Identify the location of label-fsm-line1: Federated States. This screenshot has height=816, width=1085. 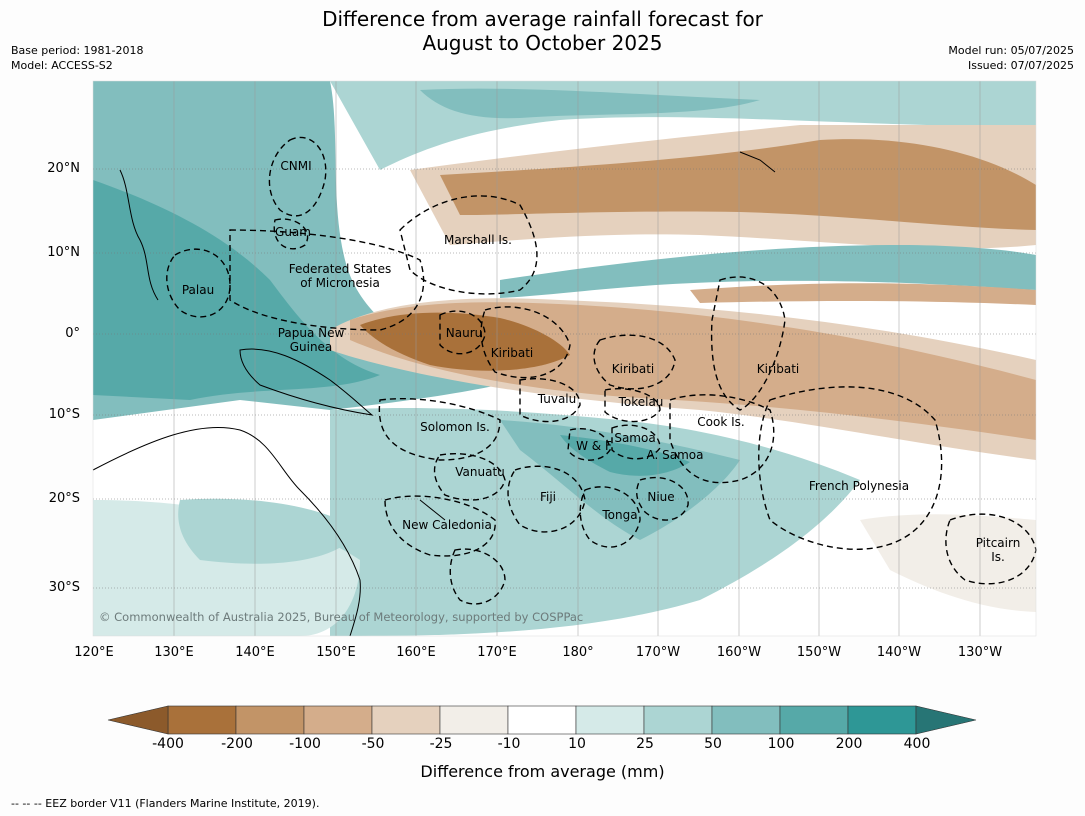
(340, 269).